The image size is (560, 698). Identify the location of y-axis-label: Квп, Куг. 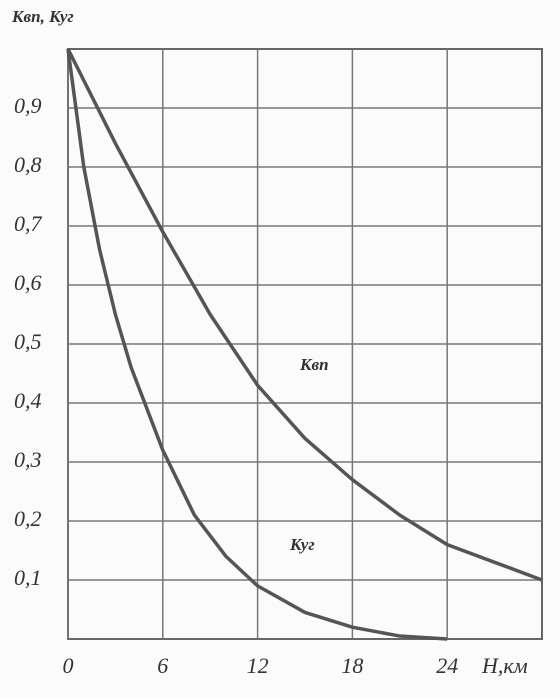
(42, 16).